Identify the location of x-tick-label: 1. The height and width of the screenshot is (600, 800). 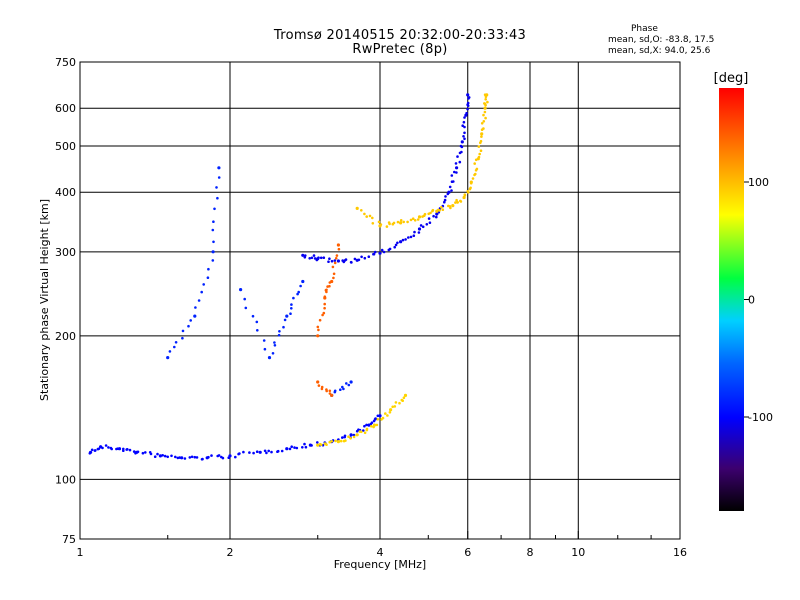
(80, 552).